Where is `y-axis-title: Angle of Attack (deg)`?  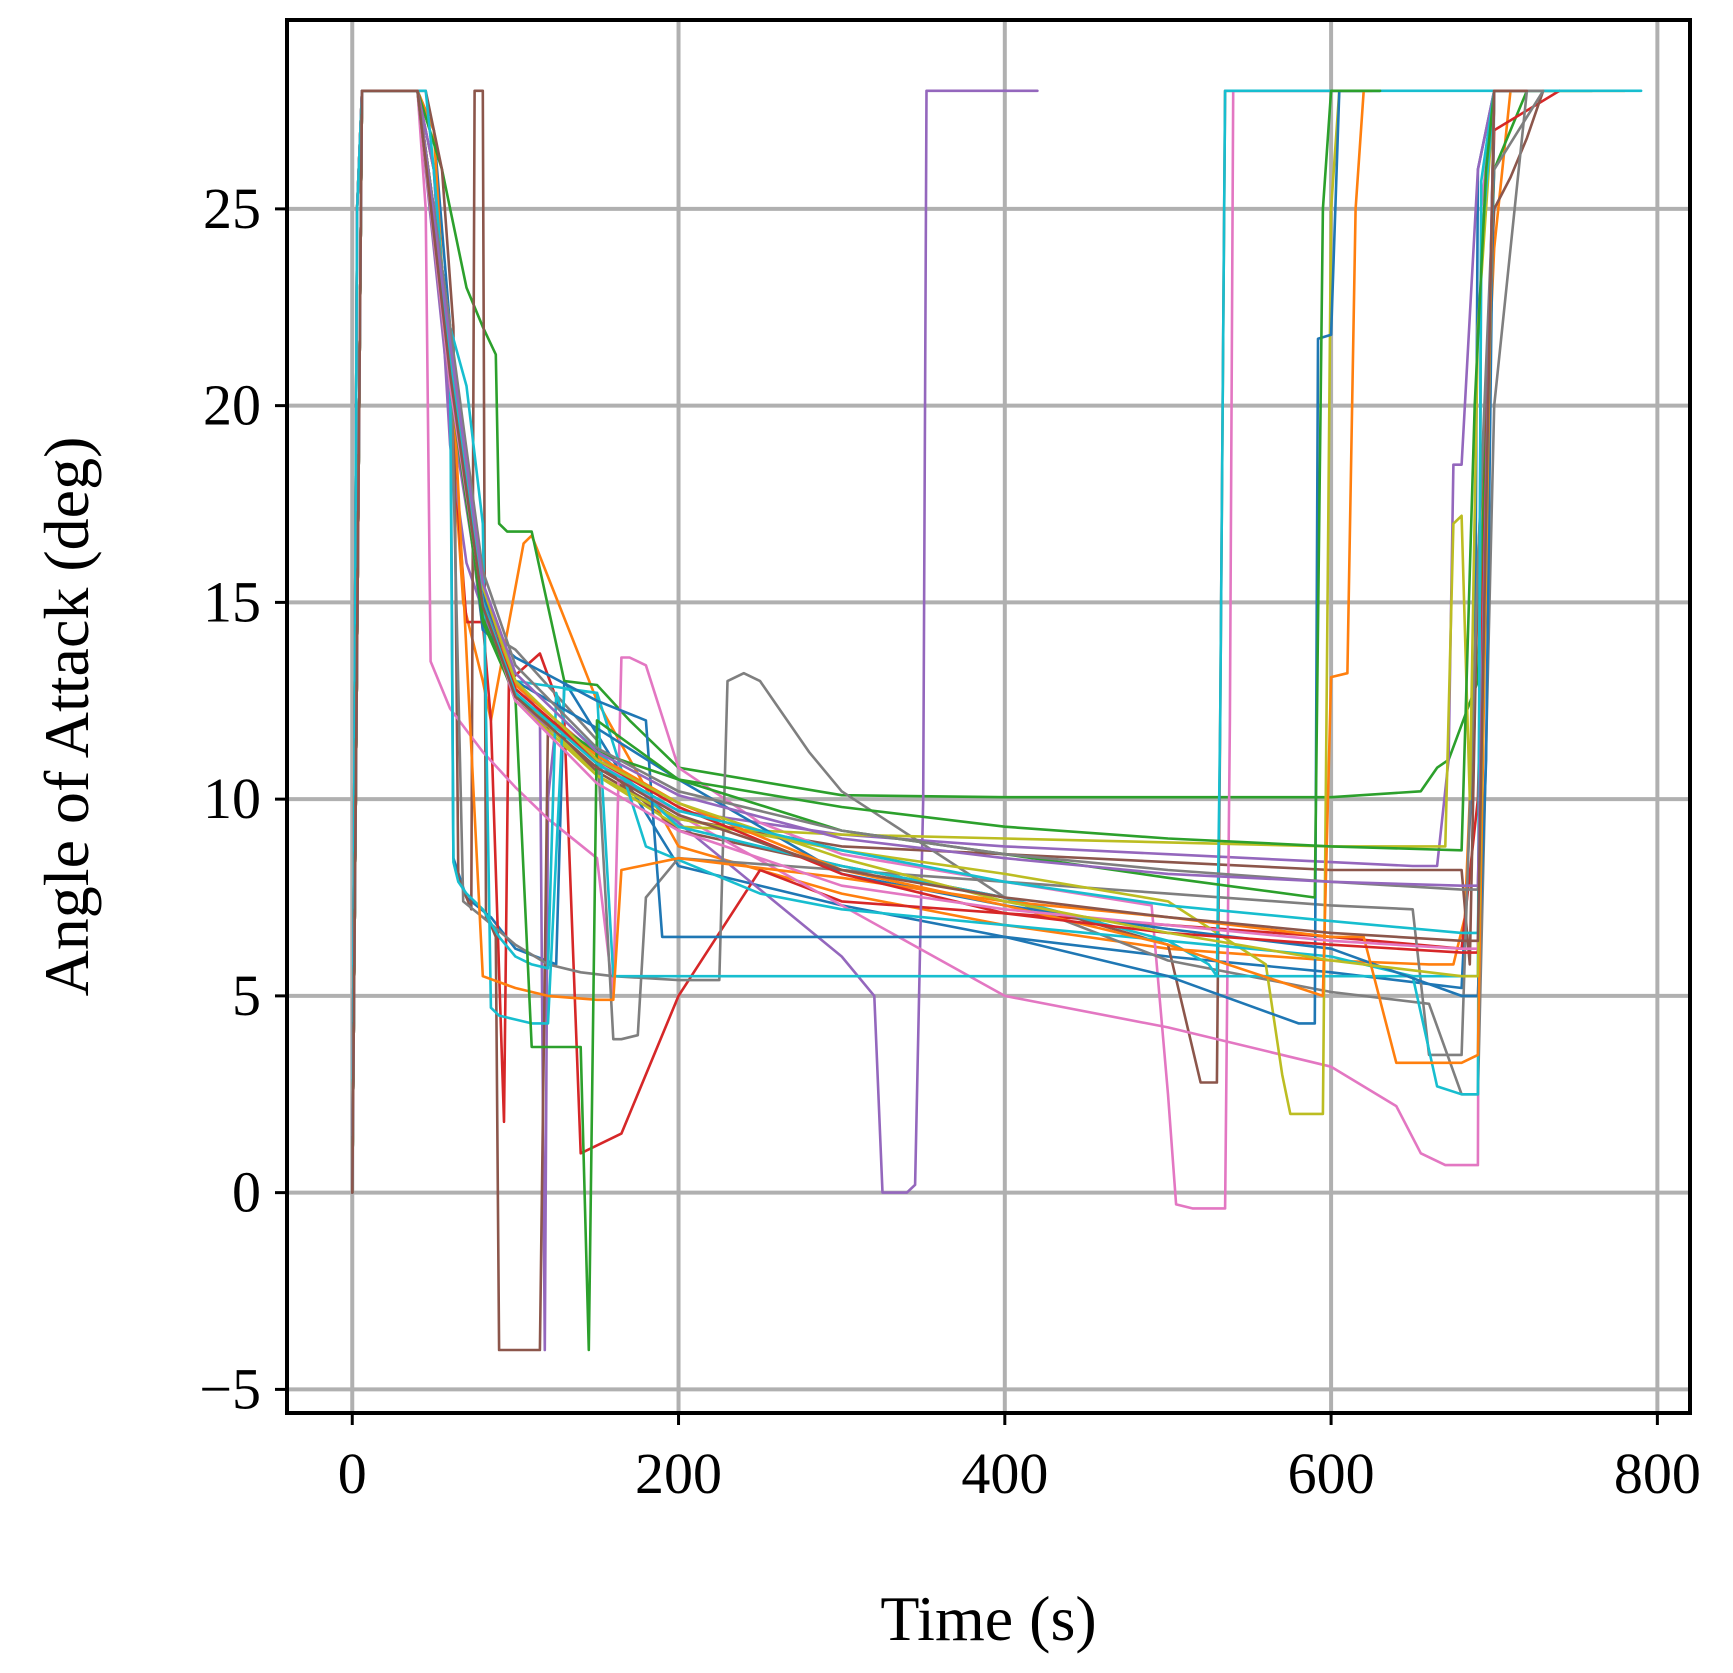 y-axis-title: Angle of Attack (deg) is located at coordinates (66, 717).